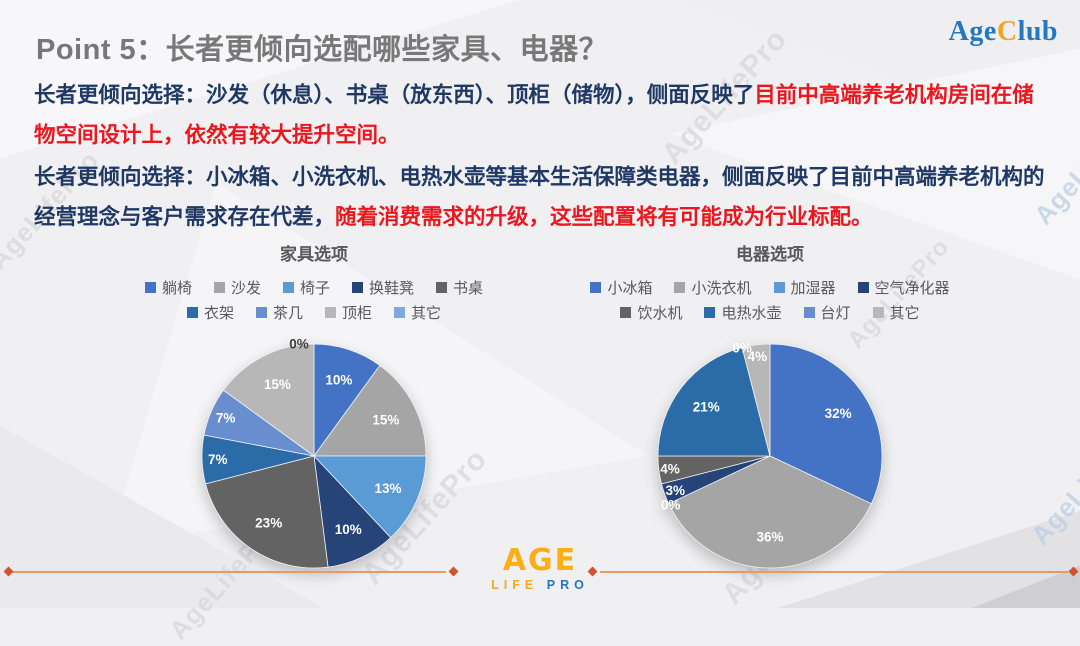 The image size is (1080, 646). Describe the element at coordinates (742, 348) in the screenshot. I see `slice-label-台灯: 0%` at that location.